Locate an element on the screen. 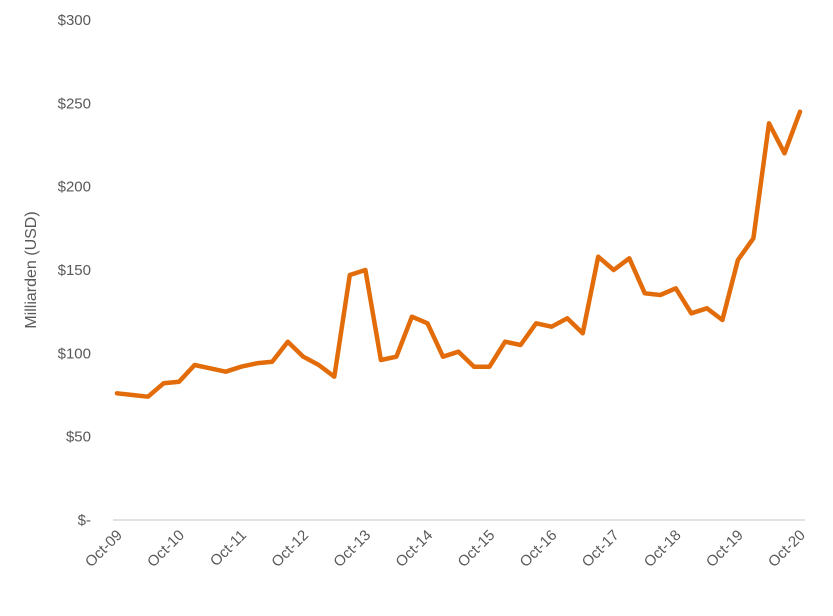 The height and width of the screenshot is (616, 833). y-axis-title: Milliarden (USD) is located at coordinates (31, 269).